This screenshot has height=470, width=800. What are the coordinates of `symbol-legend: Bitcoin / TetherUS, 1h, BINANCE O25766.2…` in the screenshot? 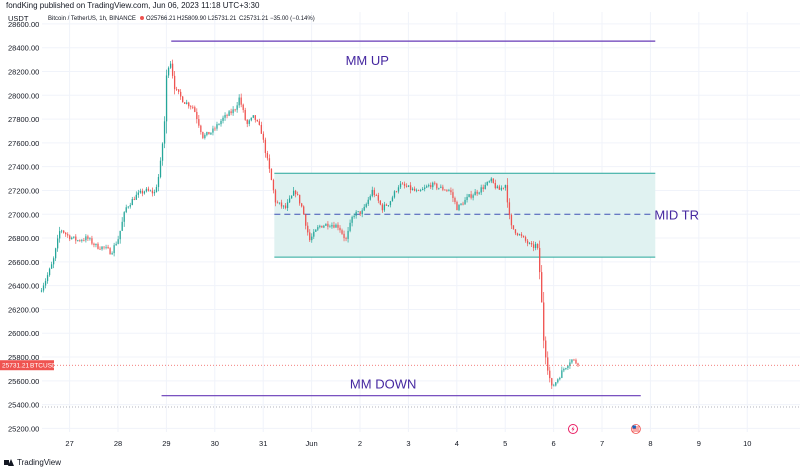 It's located at (181, 19).